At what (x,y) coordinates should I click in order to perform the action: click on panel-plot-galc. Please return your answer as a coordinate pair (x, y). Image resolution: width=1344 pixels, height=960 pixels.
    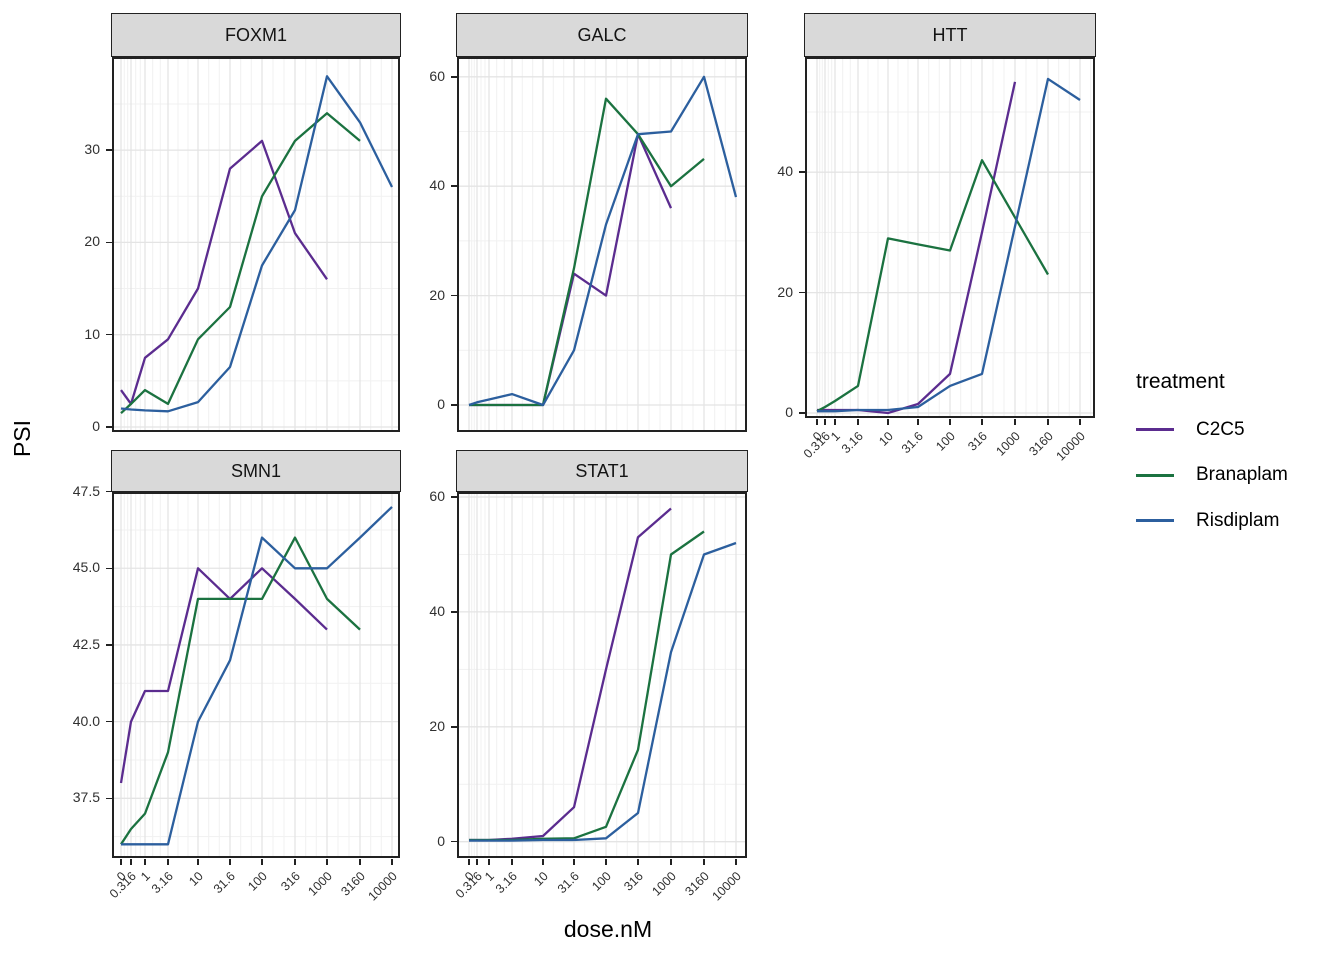
    Looking at the image, I should click on (602, 244).